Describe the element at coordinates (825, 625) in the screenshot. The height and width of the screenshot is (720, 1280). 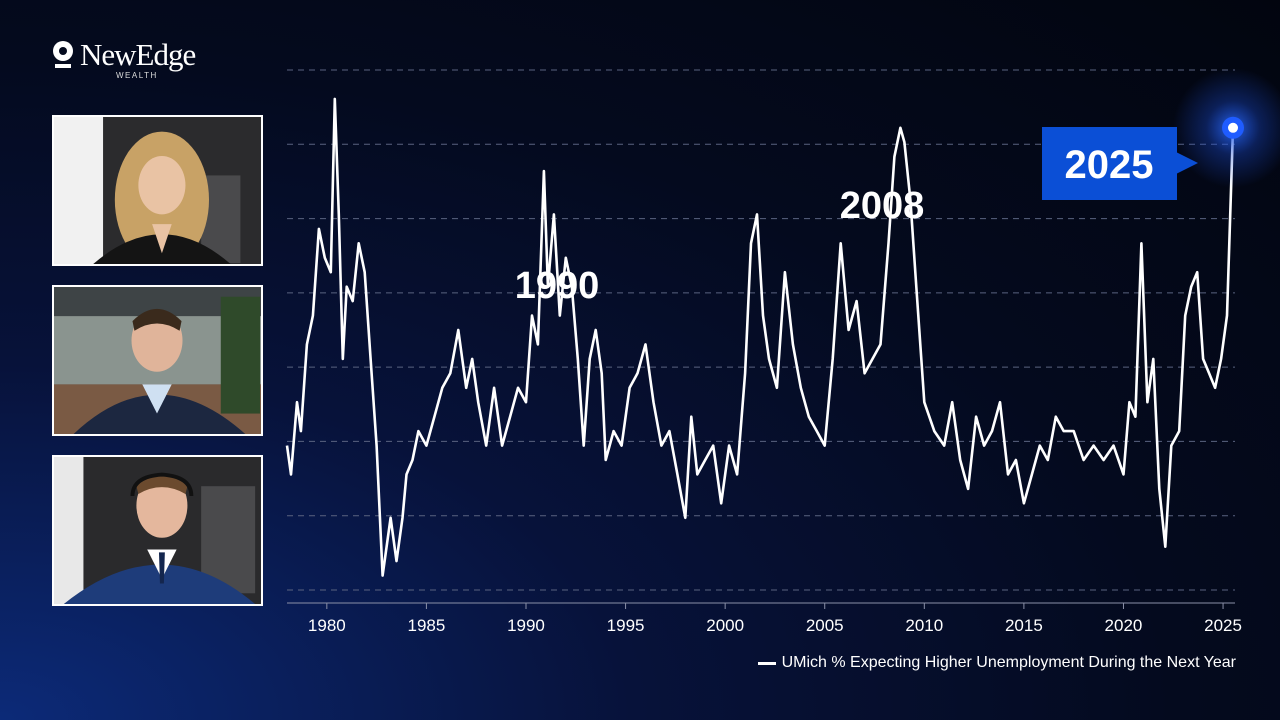
I see `x-tick-label: 2005` at that location.